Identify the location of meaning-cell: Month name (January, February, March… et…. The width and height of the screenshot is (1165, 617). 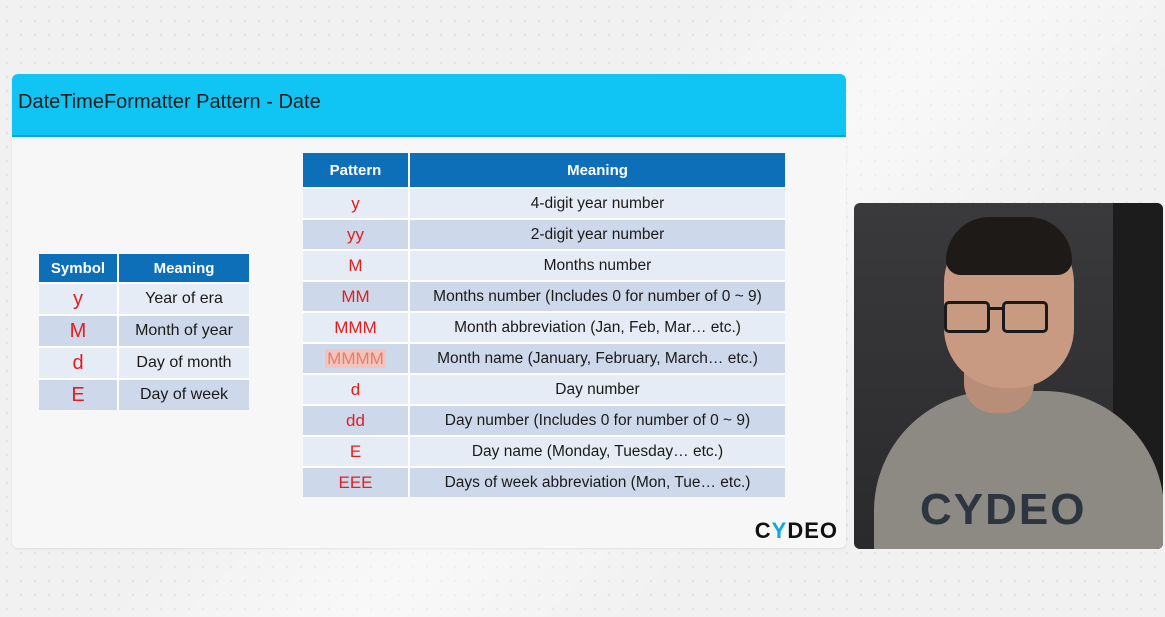
(597, 358).